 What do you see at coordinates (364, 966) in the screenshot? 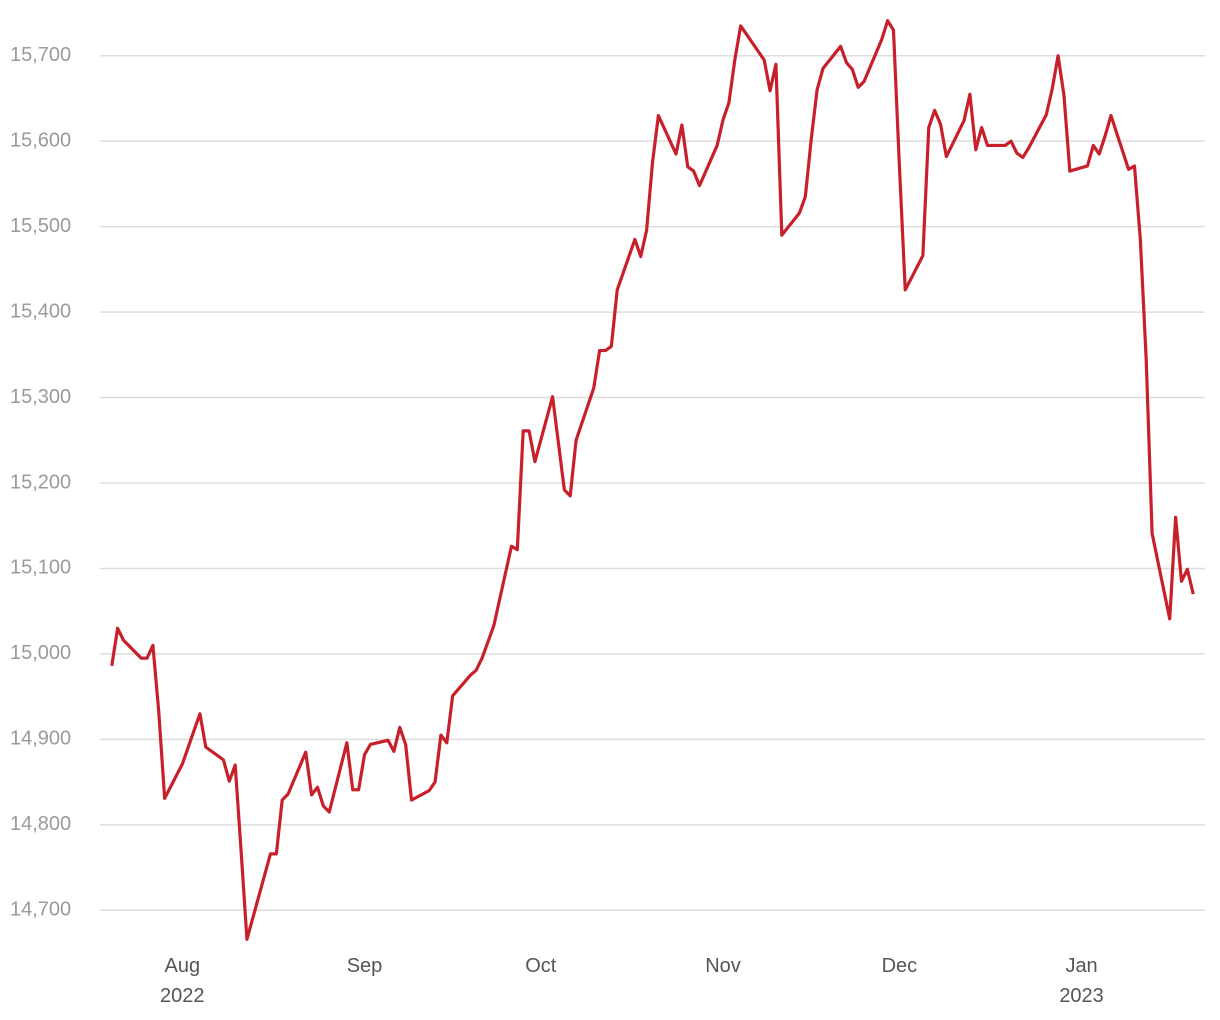
I see `x-tick-label: Sep` at bounding box center [364, 966].